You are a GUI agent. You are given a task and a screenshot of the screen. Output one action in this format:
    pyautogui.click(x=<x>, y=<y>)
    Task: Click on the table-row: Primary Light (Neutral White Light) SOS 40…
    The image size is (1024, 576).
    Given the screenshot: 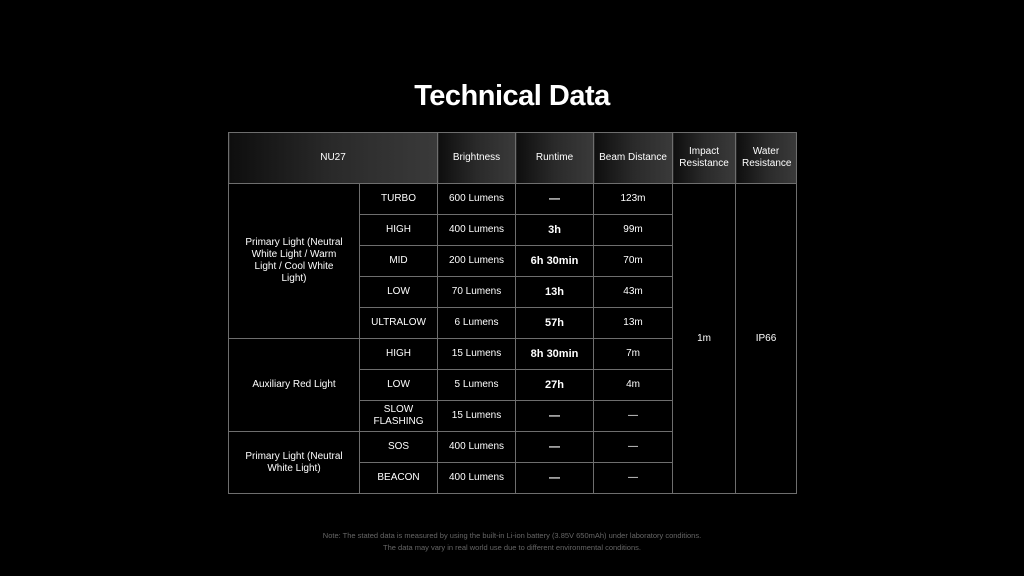 What is the action you would take?
    pyautogui.click(x=512, y=462)
    